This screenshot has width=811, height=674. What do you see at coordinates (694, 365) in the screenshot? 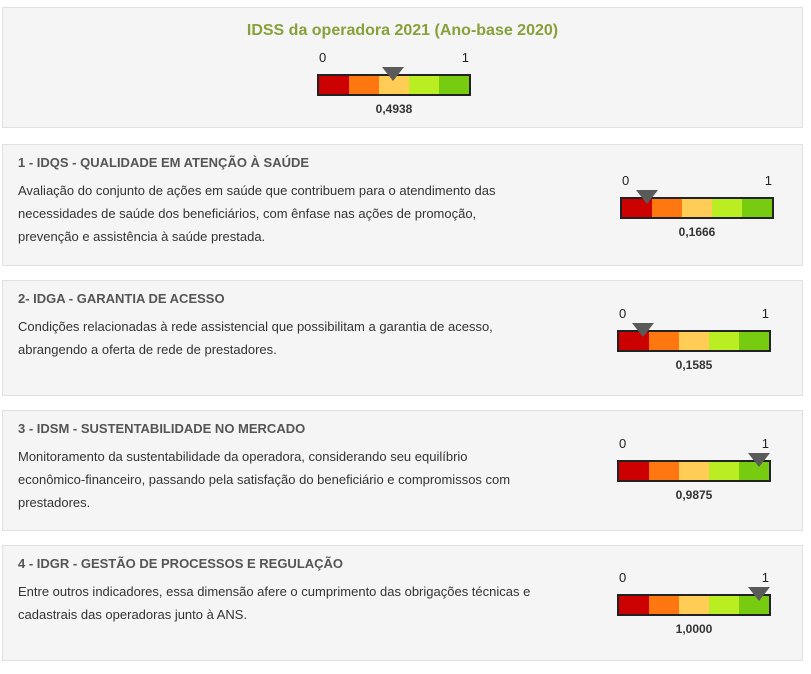
I see `gauge-value: 0,1585` at bounding box center [694, 365].